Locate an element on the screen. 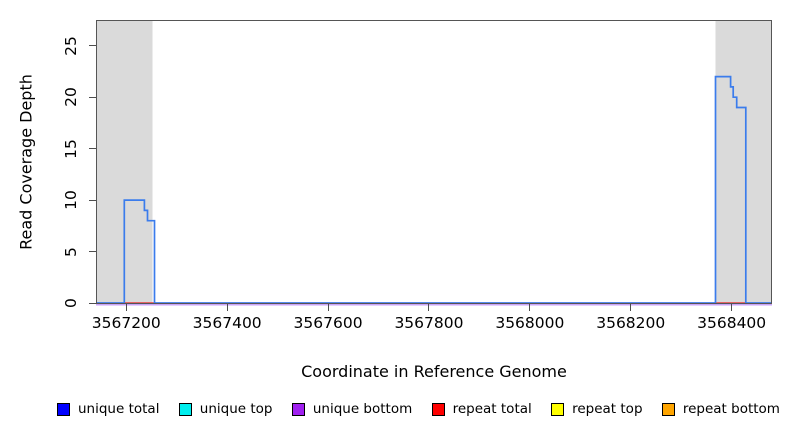 The height and width of the screenshot is (432, 792). legend-label: repeat total is located at coordinates (492, 409).